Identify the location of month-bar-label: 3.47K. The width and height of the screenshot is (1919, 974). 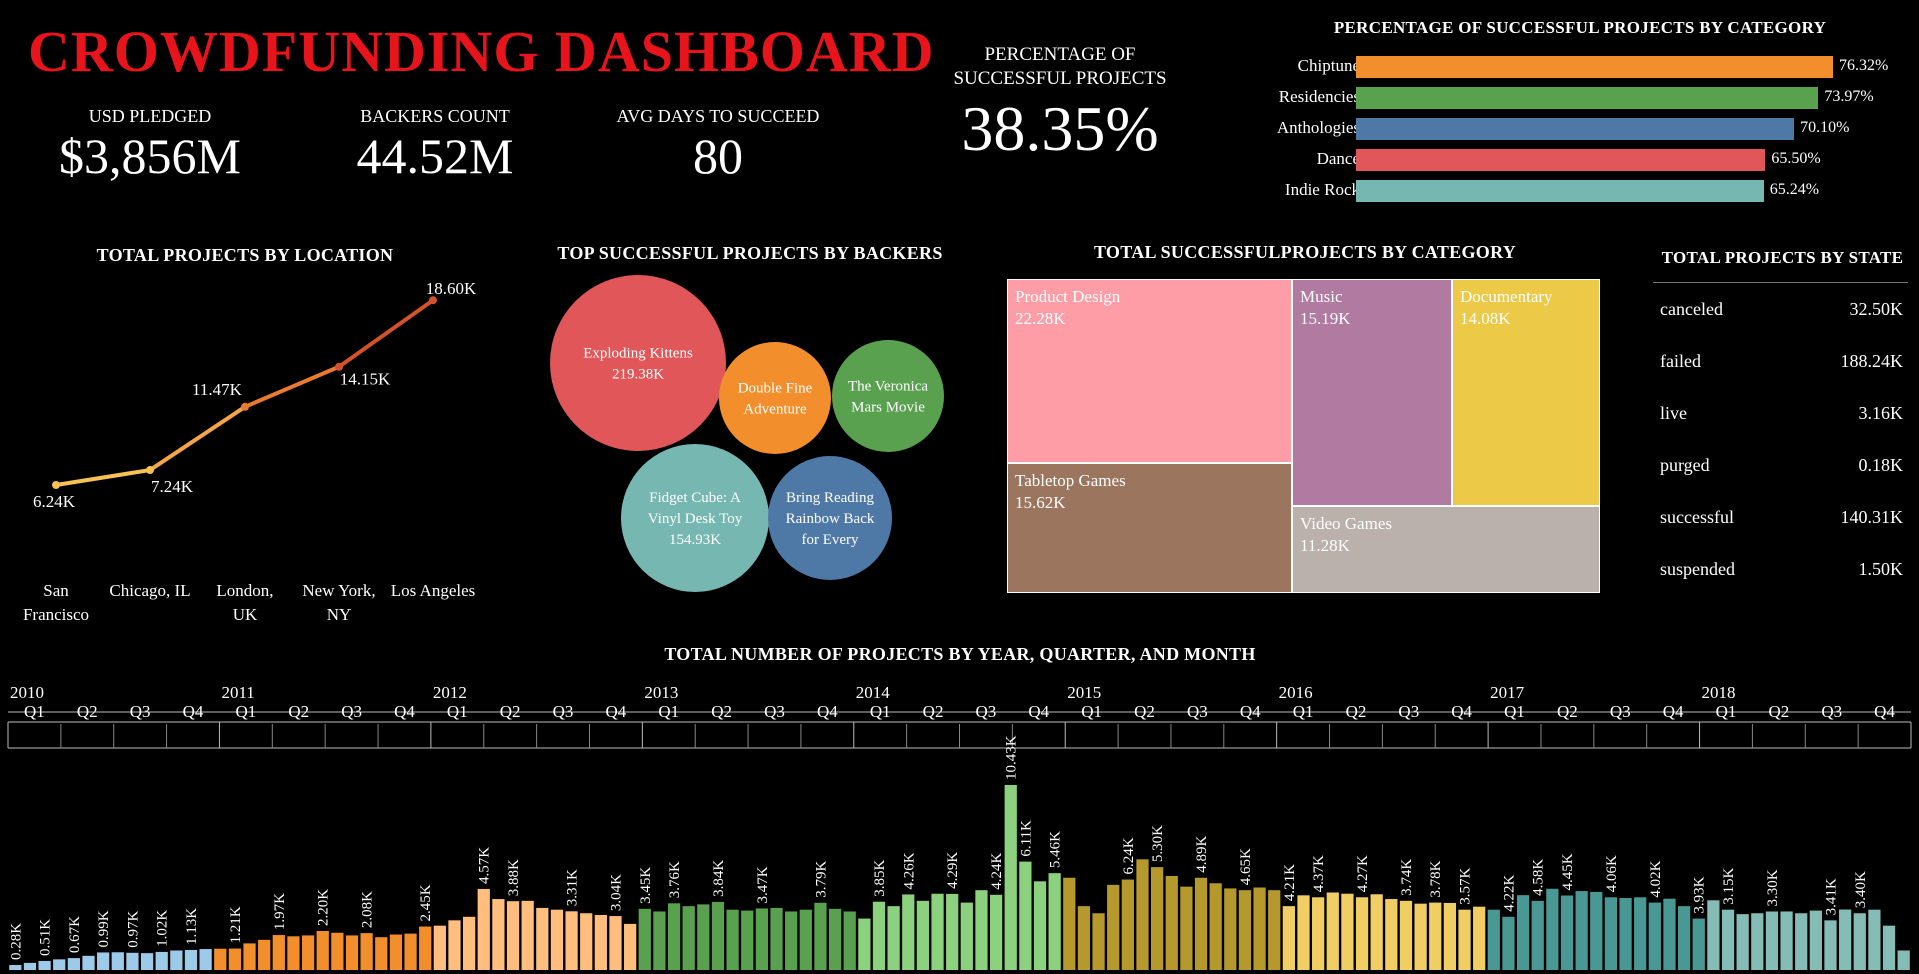
(763, 884).